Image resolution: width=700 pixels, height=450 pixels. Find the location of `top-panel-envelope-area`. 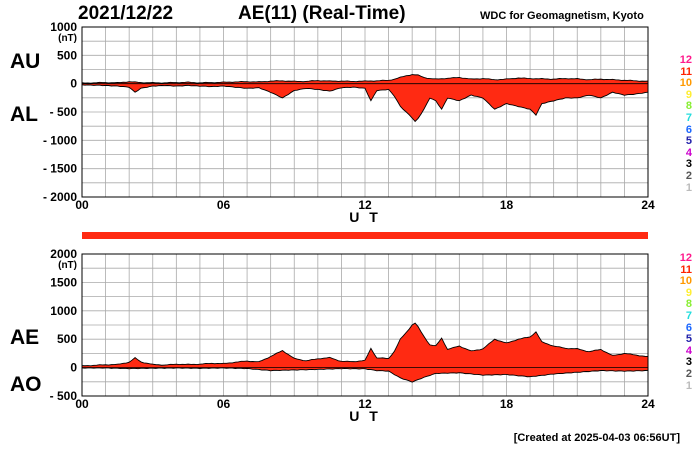

top-panel-envelope-area is located at coordinates (365, 98).